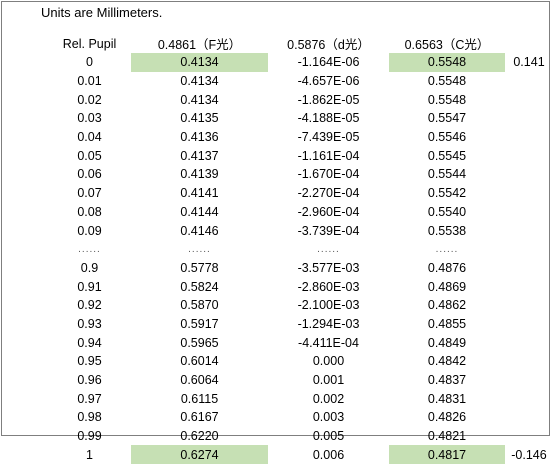 This screenshot has width=553, height=464. What do you see at coordinates (328, 342) in the screenshot?
I see `d-line-cell: -4.411E-04` at bounding box center [328, 342].